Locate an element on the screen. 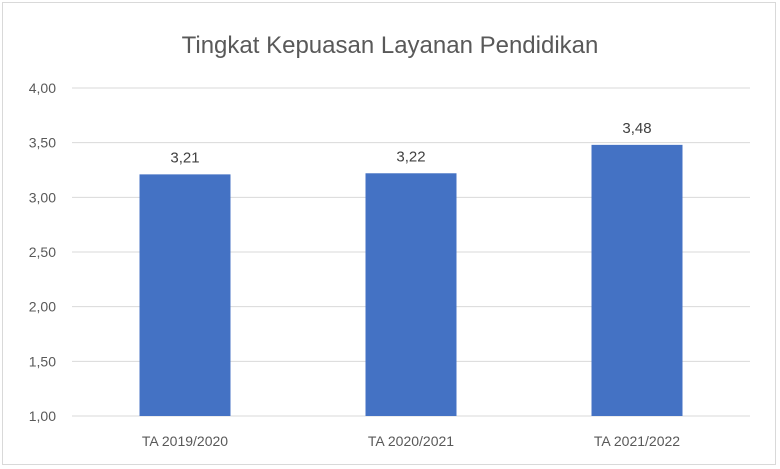 Image resolution: width=780 pixels, height=469 pixels. x-tick-label: TA 2020/2021 is located at coordinates (411, 441).